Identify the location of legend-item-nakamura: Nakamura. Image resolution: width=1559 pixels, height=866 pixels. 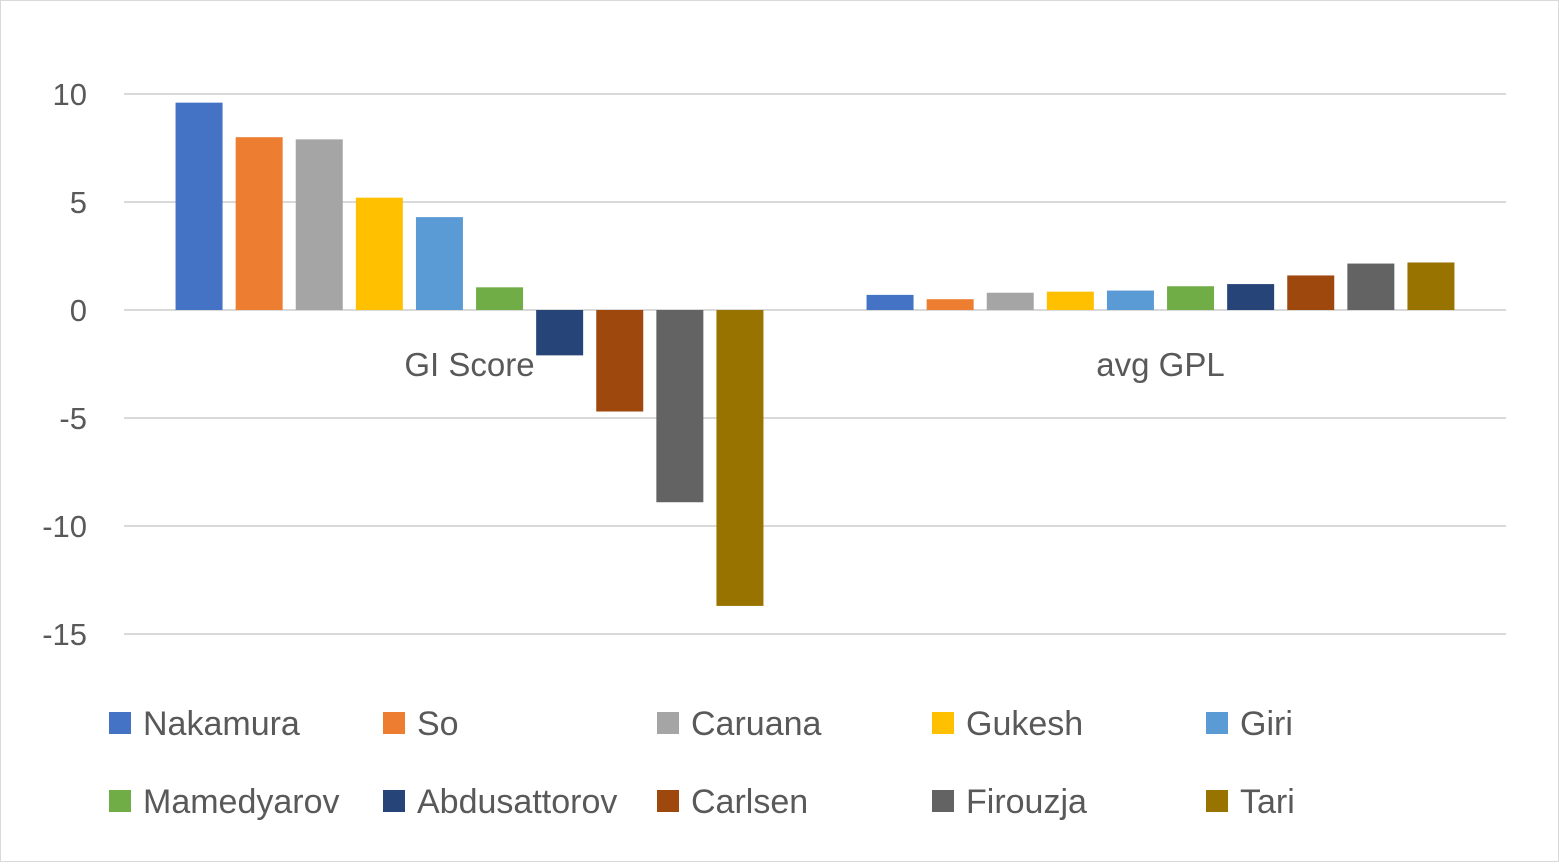
(204, 724).